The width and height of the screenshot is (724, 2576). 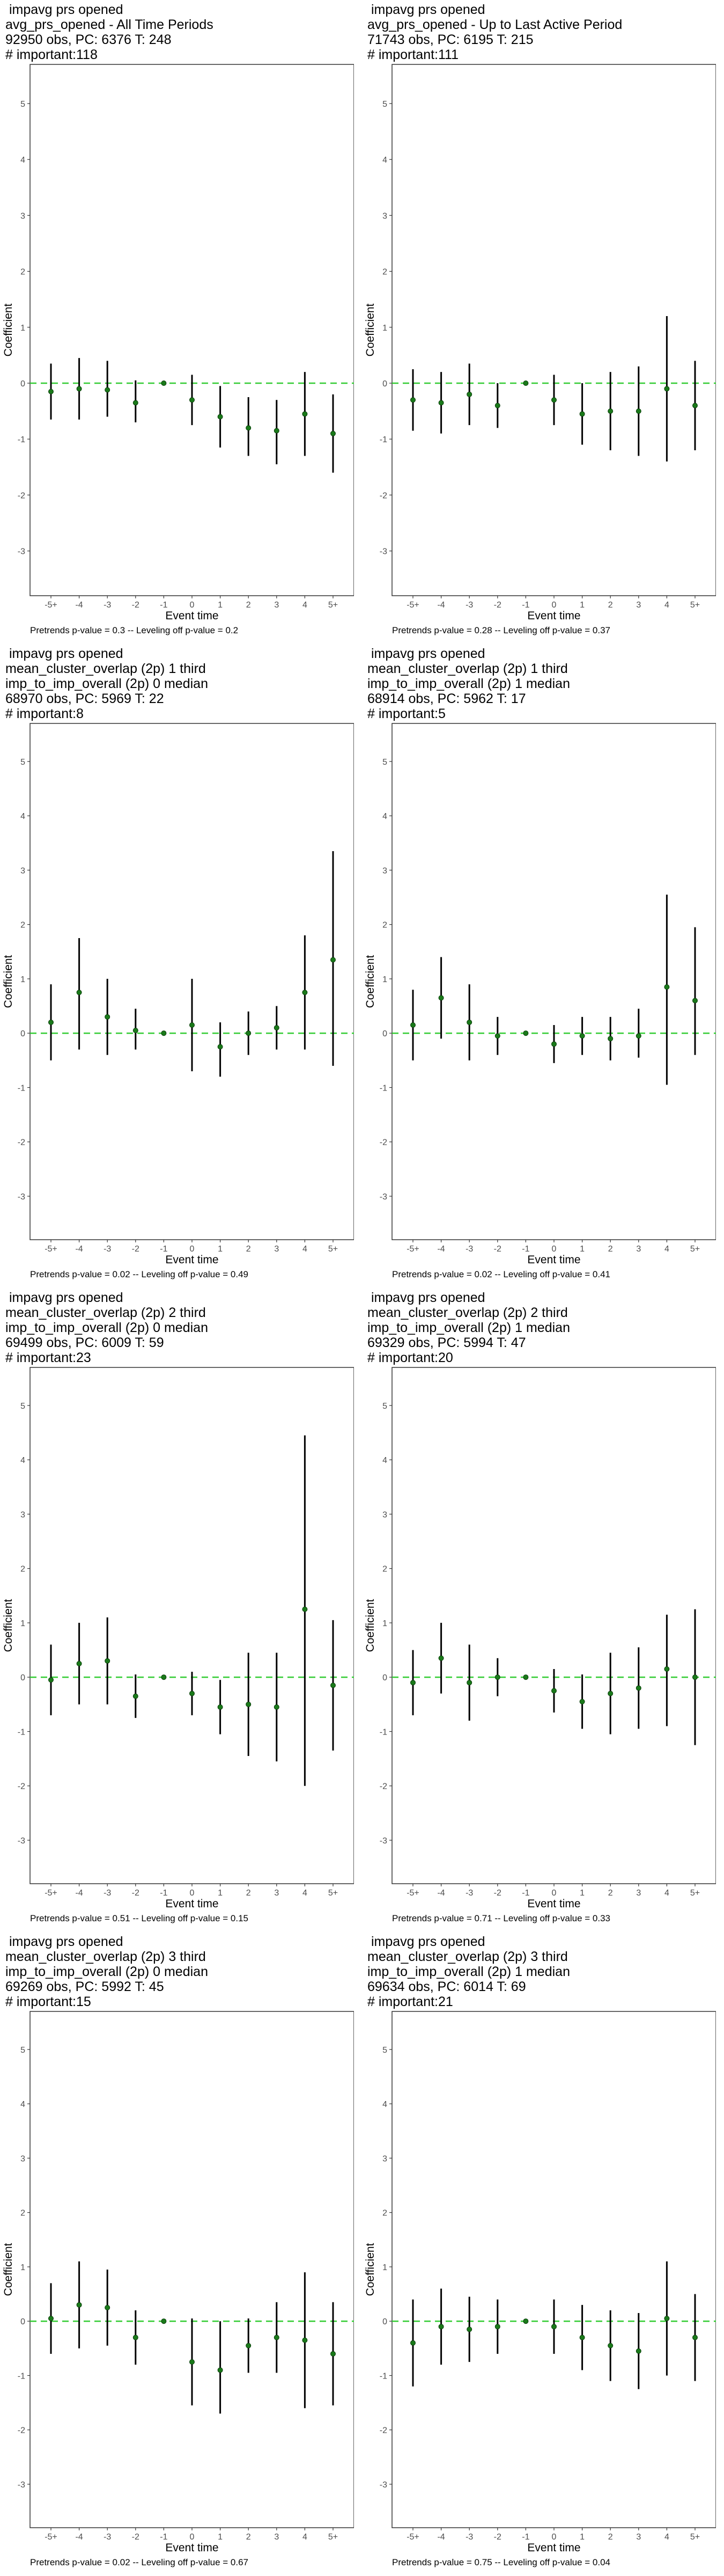 I want to click on title-line: 68914 obs, PC: 5962 T: 17, so click(x=446, y=698).